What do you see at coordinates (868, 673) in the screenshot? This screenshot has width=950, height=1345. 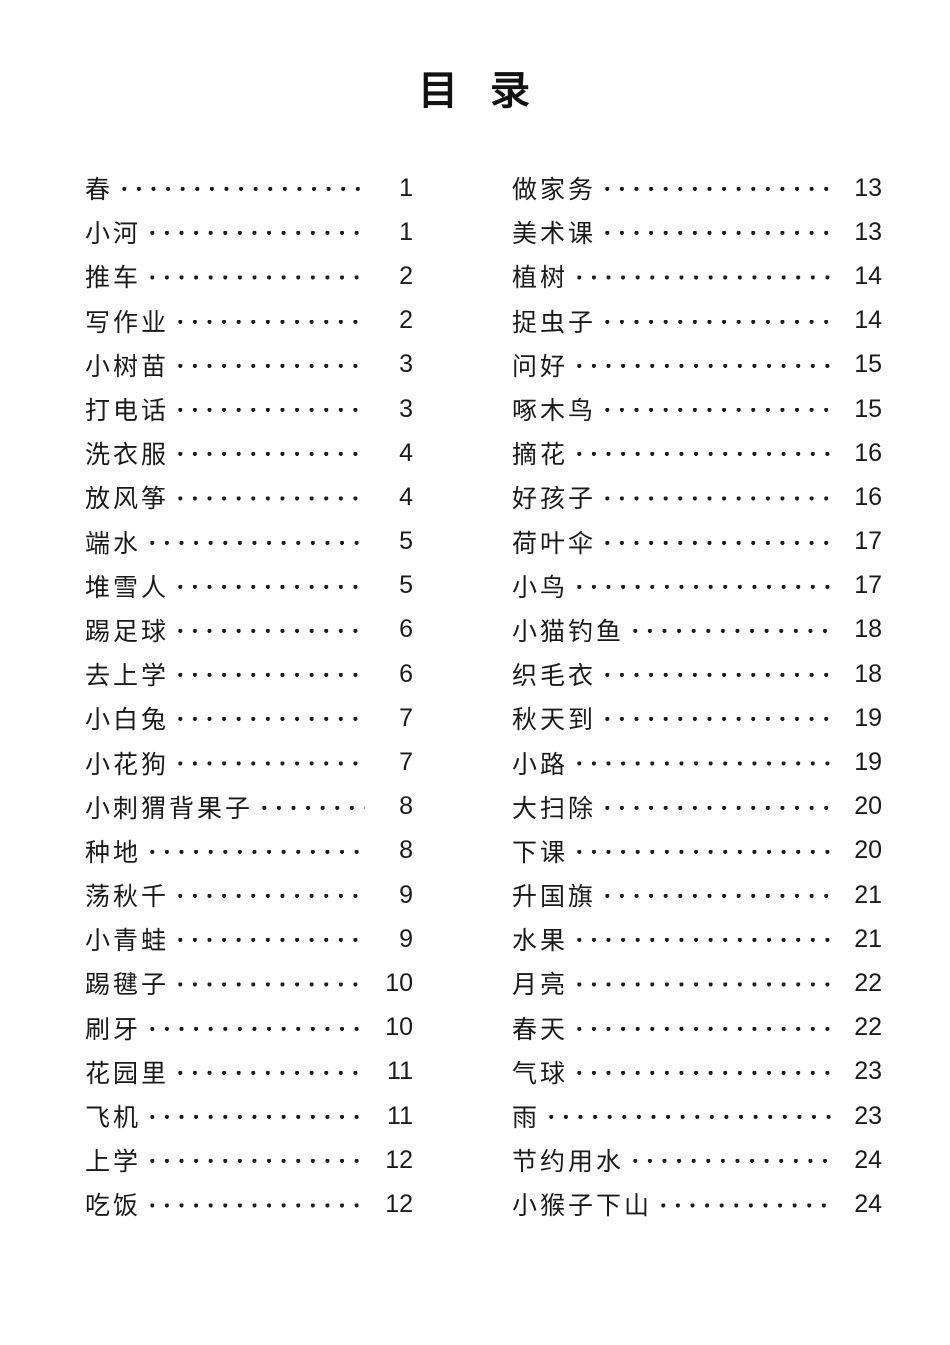 I see `toc-entry-page-number: 18` at bounding box center [868, 673].